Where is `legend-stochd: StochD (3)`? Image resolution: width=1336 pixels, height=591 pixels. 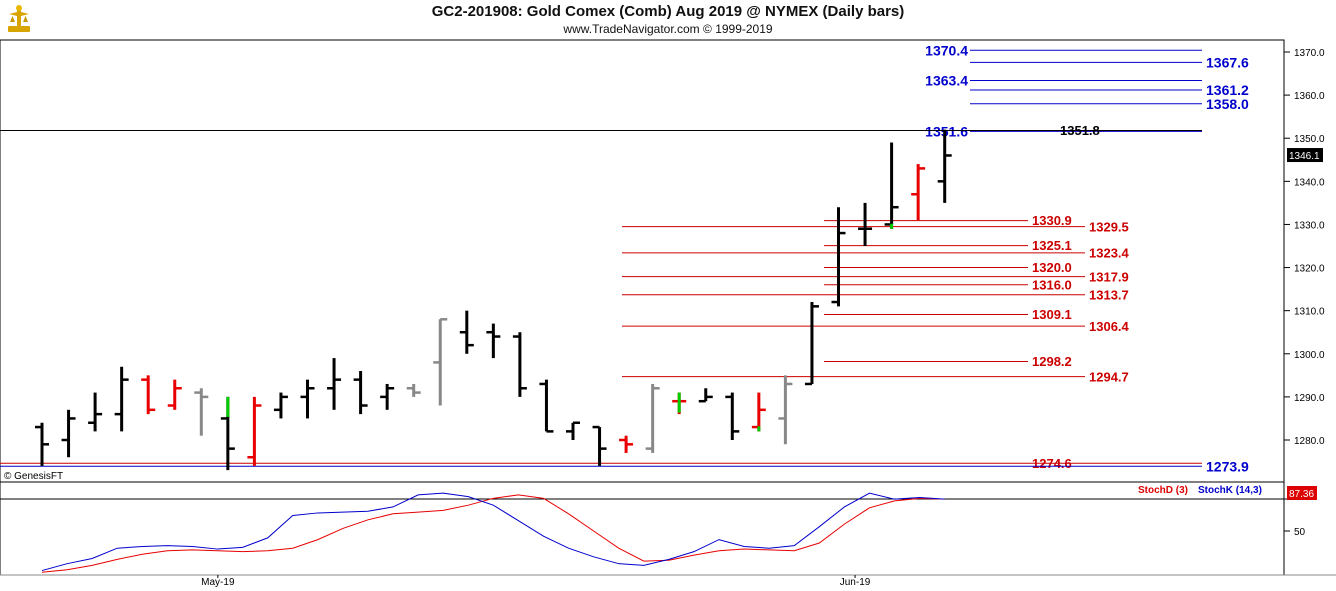 legend-stochd: StochD (3) is located at coordinates (1163, 490).